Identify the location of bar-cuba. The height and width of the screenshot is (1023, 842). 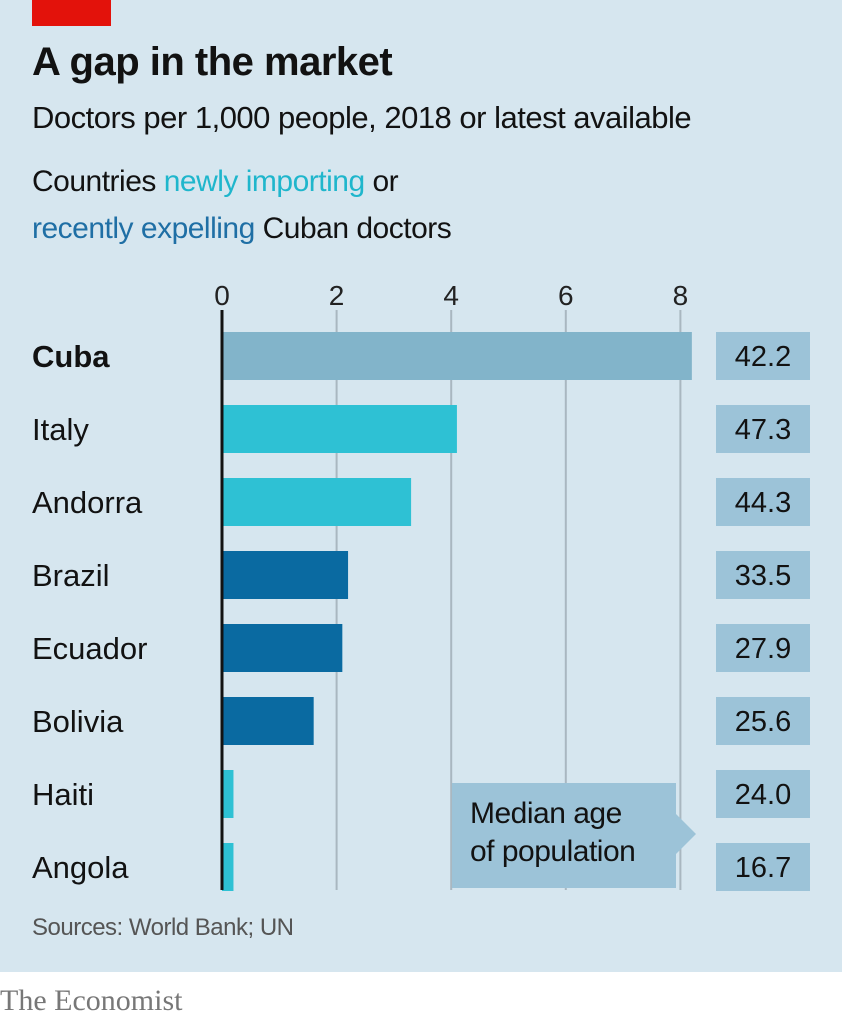
(457, 356).